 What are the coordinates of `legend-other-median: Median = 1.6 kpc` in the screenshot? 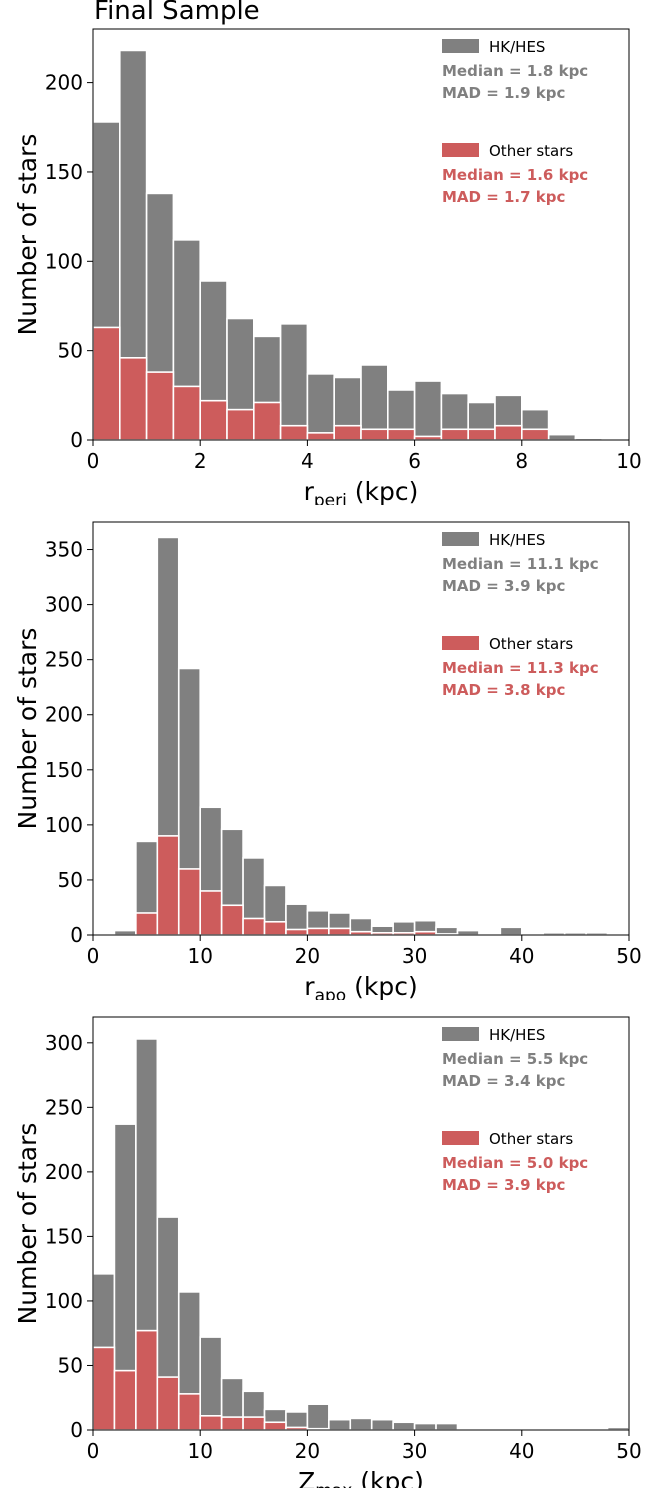 It's located at (515, 175).